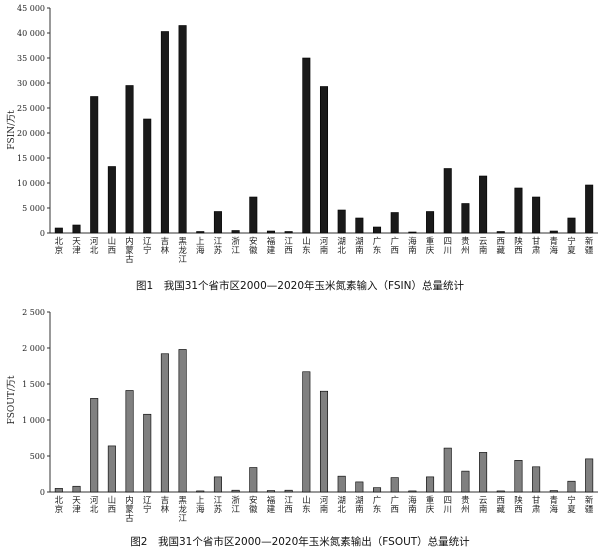 The width and height of the screenshot is (600, 551). I want to click on fig1-category-label-15: 山东, so click(306, 246).